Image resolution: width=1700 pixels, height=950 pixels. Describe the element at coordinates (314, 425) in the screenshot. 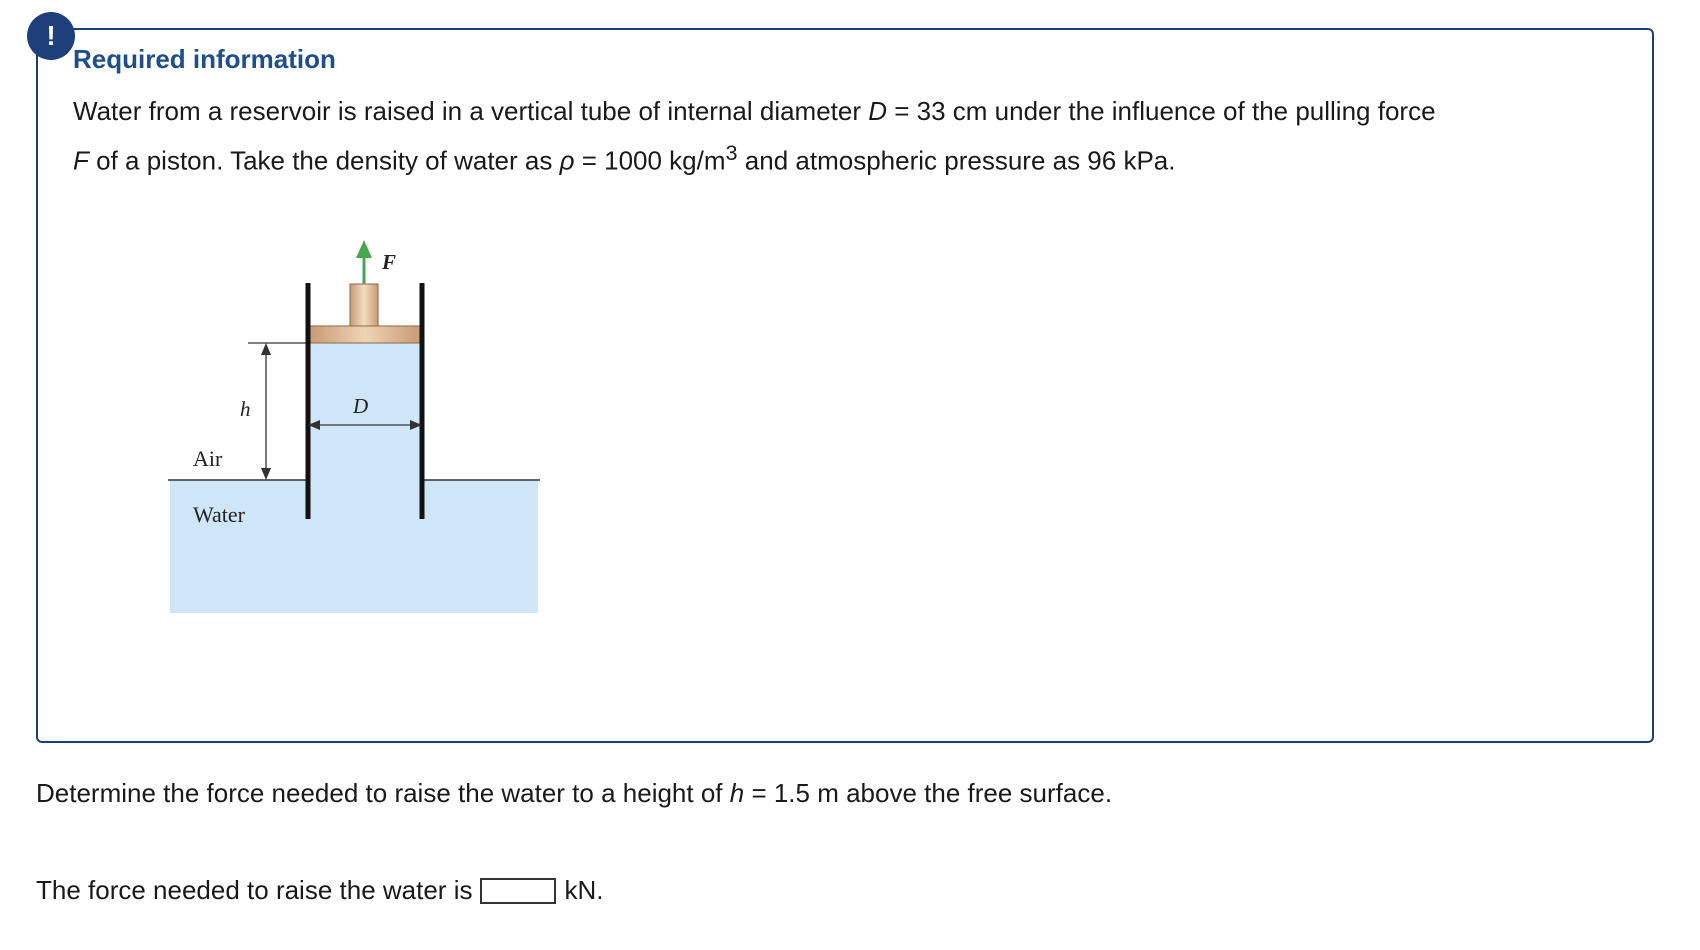

I see `diameter-arrow-left` at that location.